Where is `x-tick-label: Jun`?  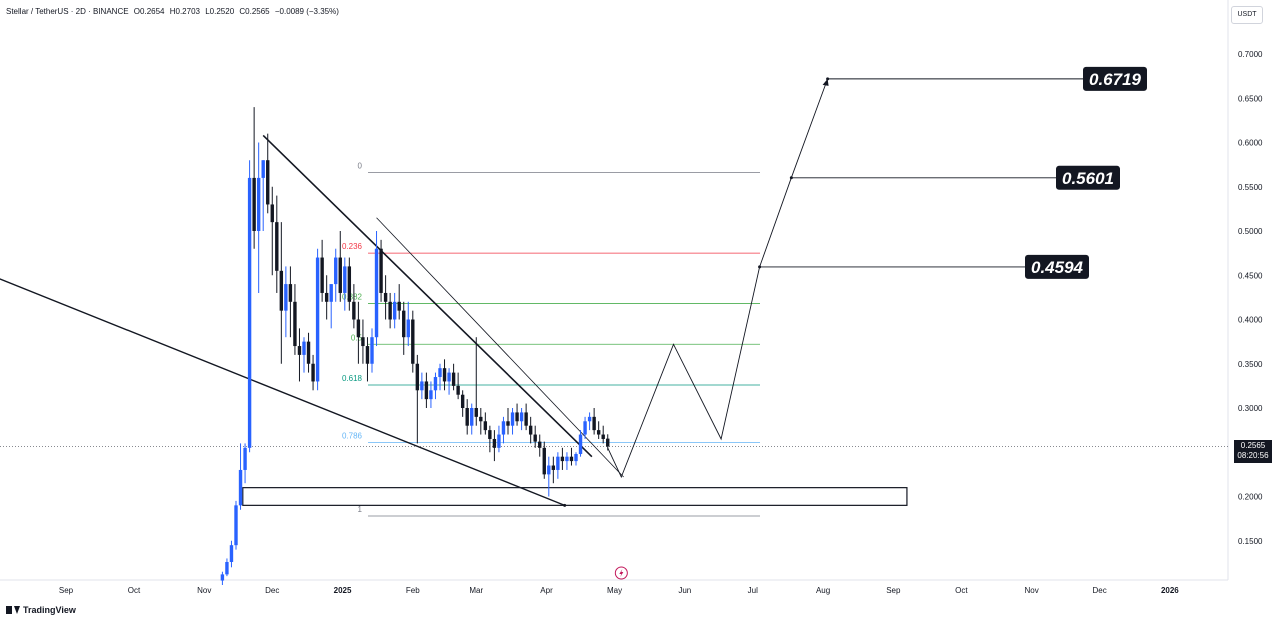 x-tick-label: Jun is located at coordinates (684, 590).